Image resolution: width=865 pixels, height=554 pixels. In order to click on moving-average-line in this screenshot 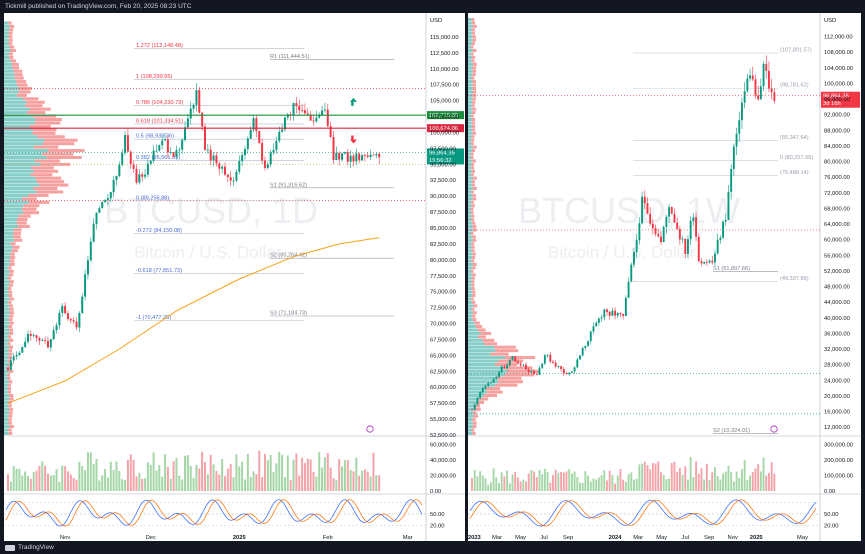, I will do `click(193, 320)`.